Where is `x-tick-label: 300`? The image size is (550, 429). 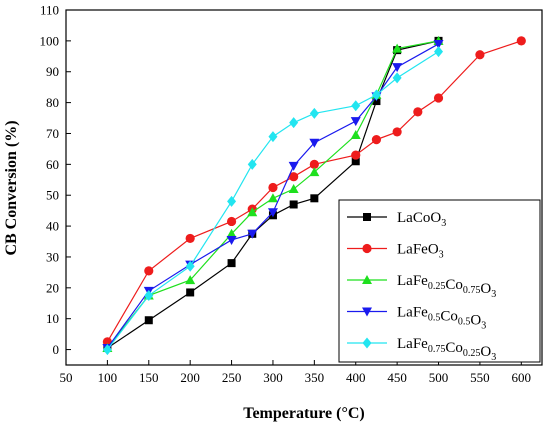 x-tick-label: 300 is located at coordinates (273, 377).